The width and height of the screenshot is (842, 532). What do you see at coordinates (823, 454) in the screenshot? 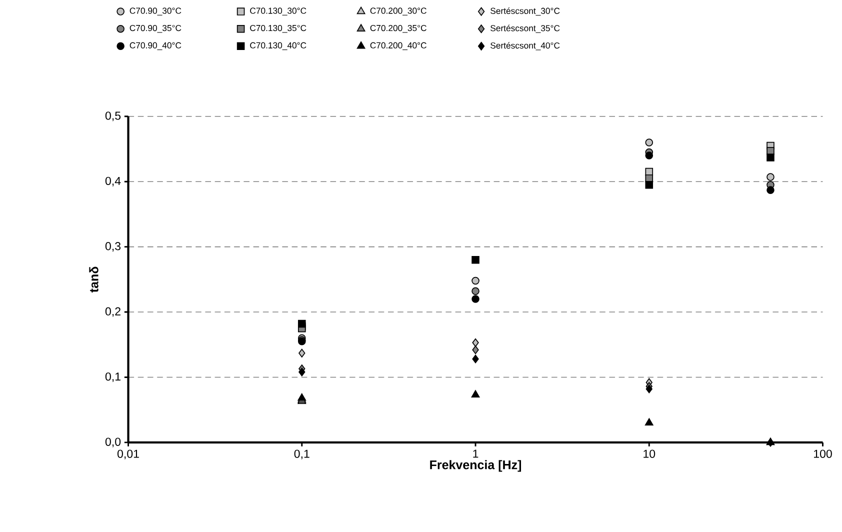
I see `x-tick-label: 100` at bounding box center [823, 454].